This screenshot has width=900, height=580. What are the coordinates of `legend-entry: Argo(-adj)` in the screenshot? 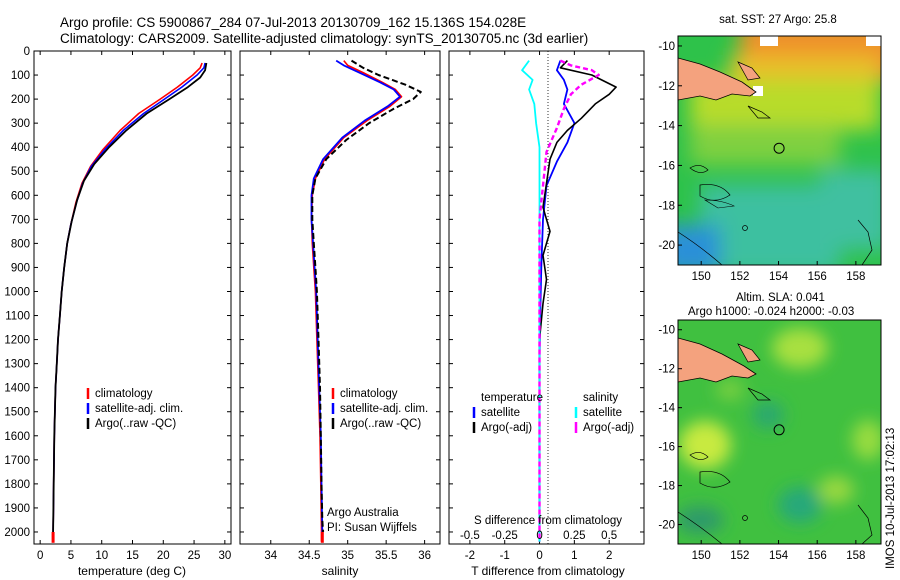 It's located at (608, 428).